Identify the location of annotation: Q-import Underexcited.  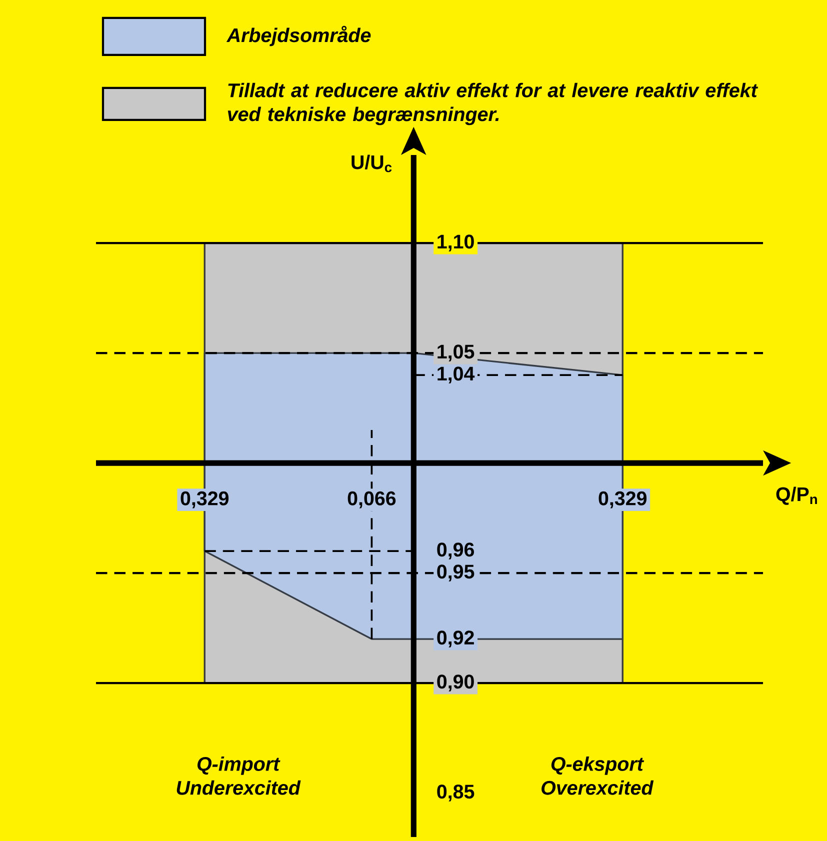
(238, 775).